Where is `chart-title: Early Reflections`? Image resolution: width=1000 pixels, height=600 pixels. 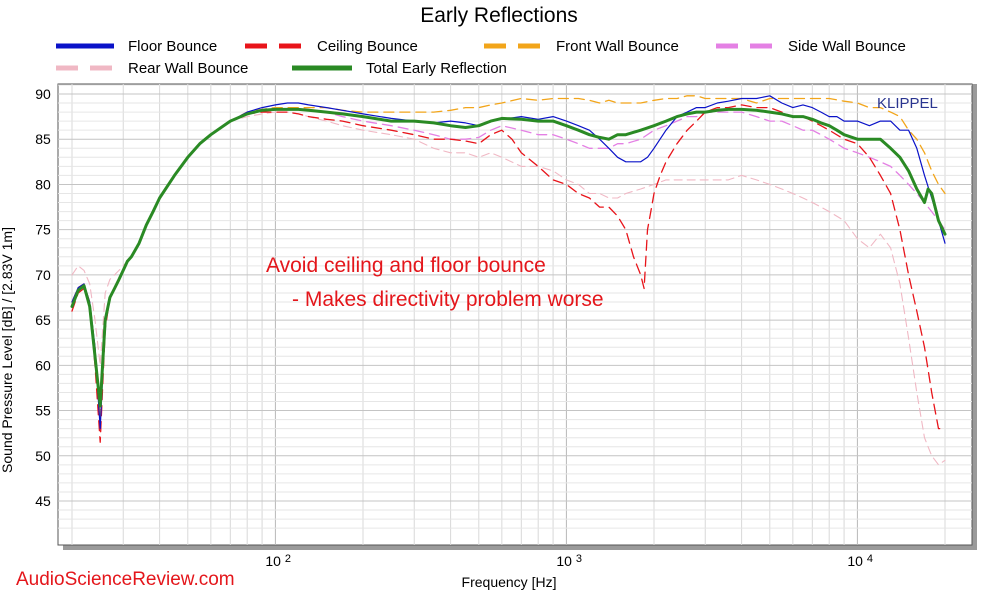
chart-title: Early Reflections is located at coordinates (499, 15).